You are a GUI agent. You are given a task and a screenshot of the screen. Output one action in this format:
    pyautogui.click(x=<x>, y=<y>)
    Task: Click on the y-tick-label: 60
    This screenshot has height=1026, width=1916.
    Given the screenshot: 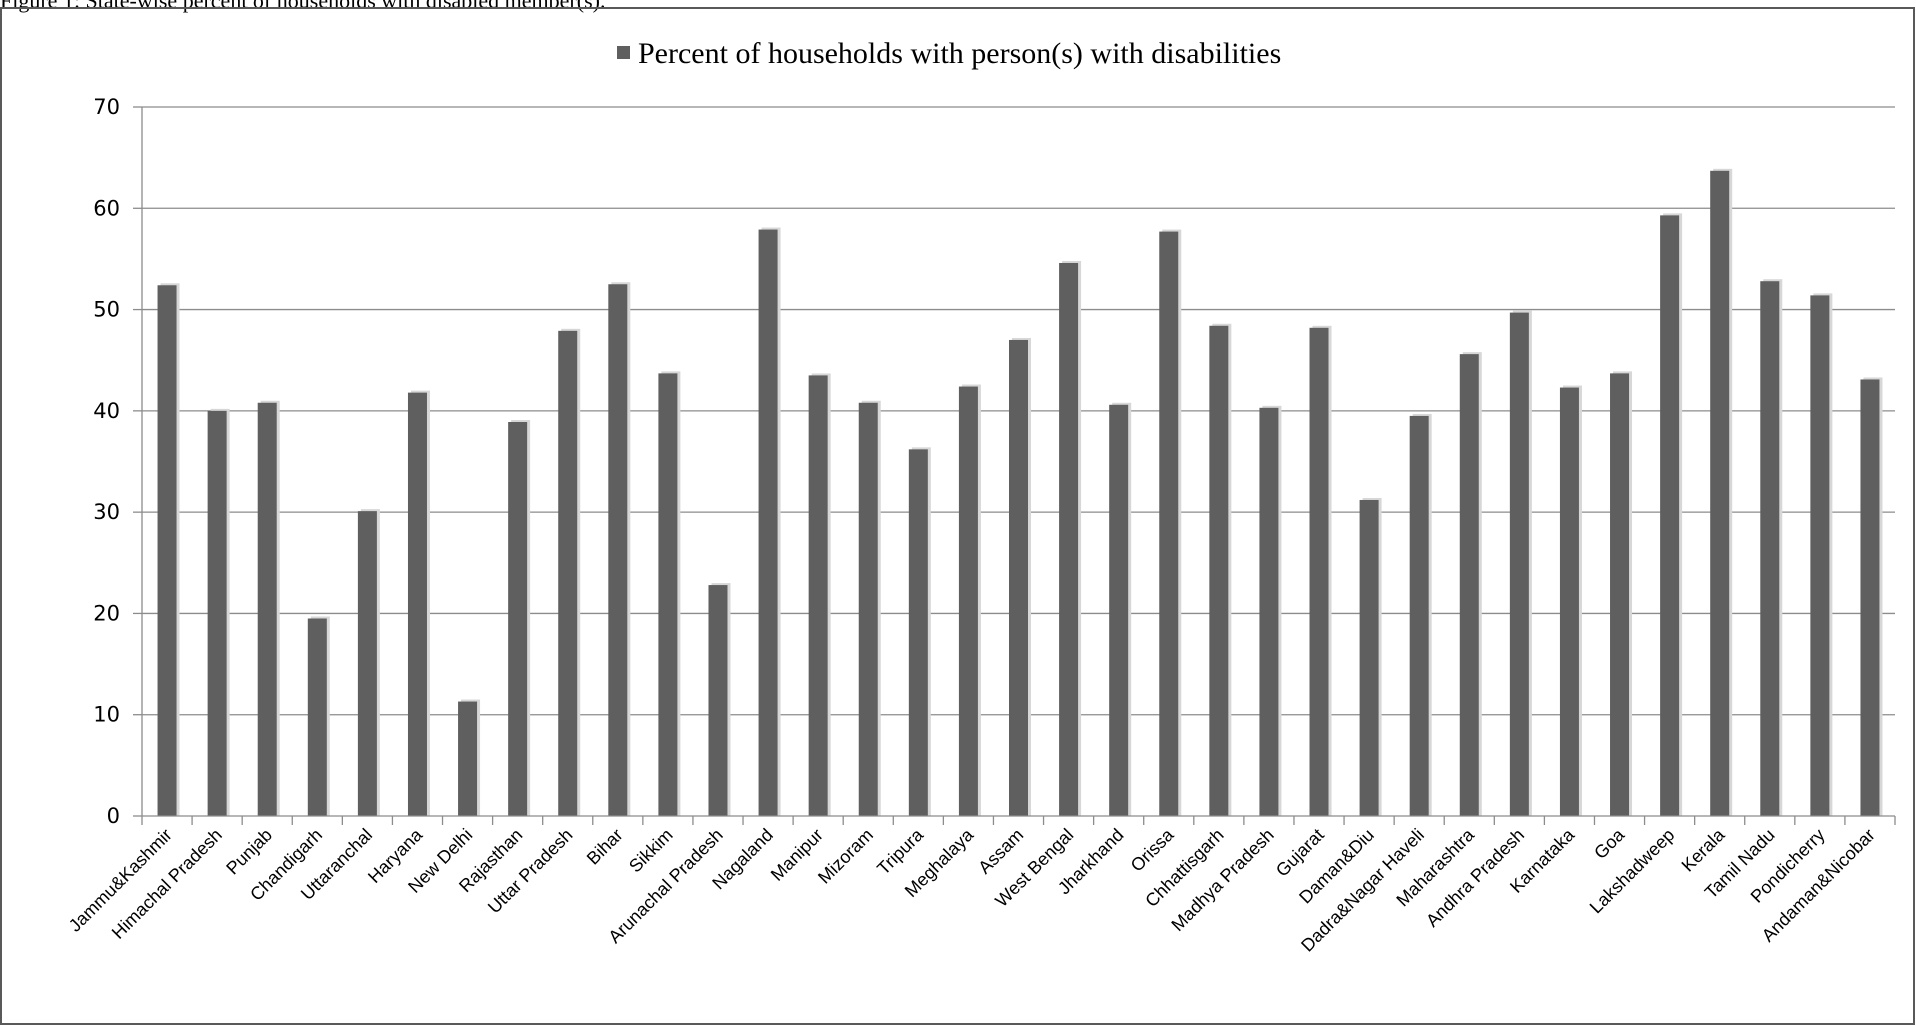 What is the action you would take?
    pyautogui.click(x=106, y=208)
    